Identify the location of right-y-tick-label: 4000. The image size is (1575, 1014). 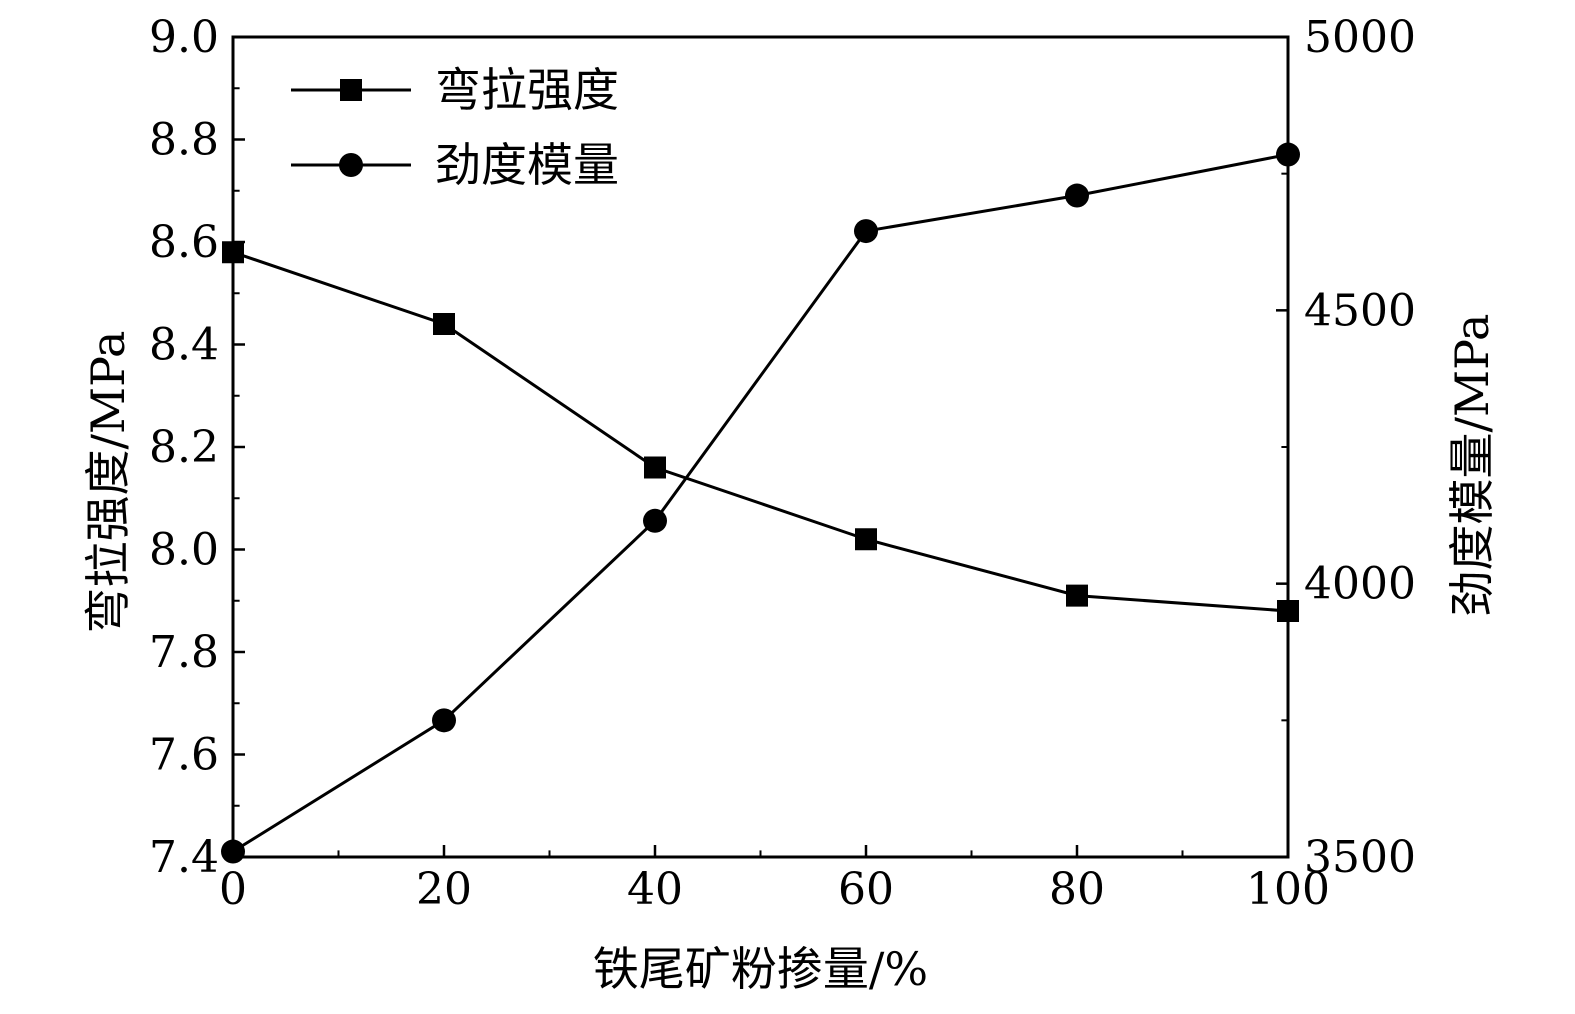
(1360, 584).